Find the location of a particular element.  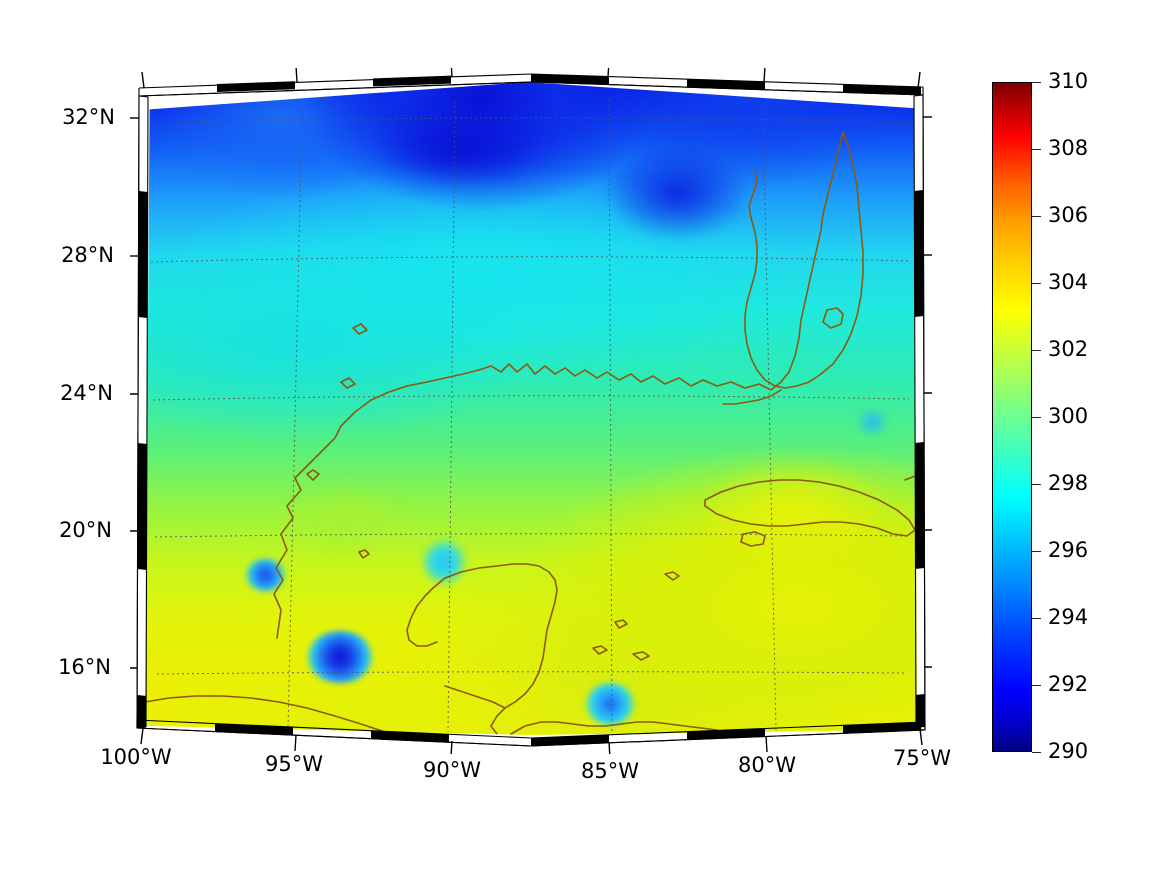

colorbar-label-294: 294 is located at coordinates (1068, 617).